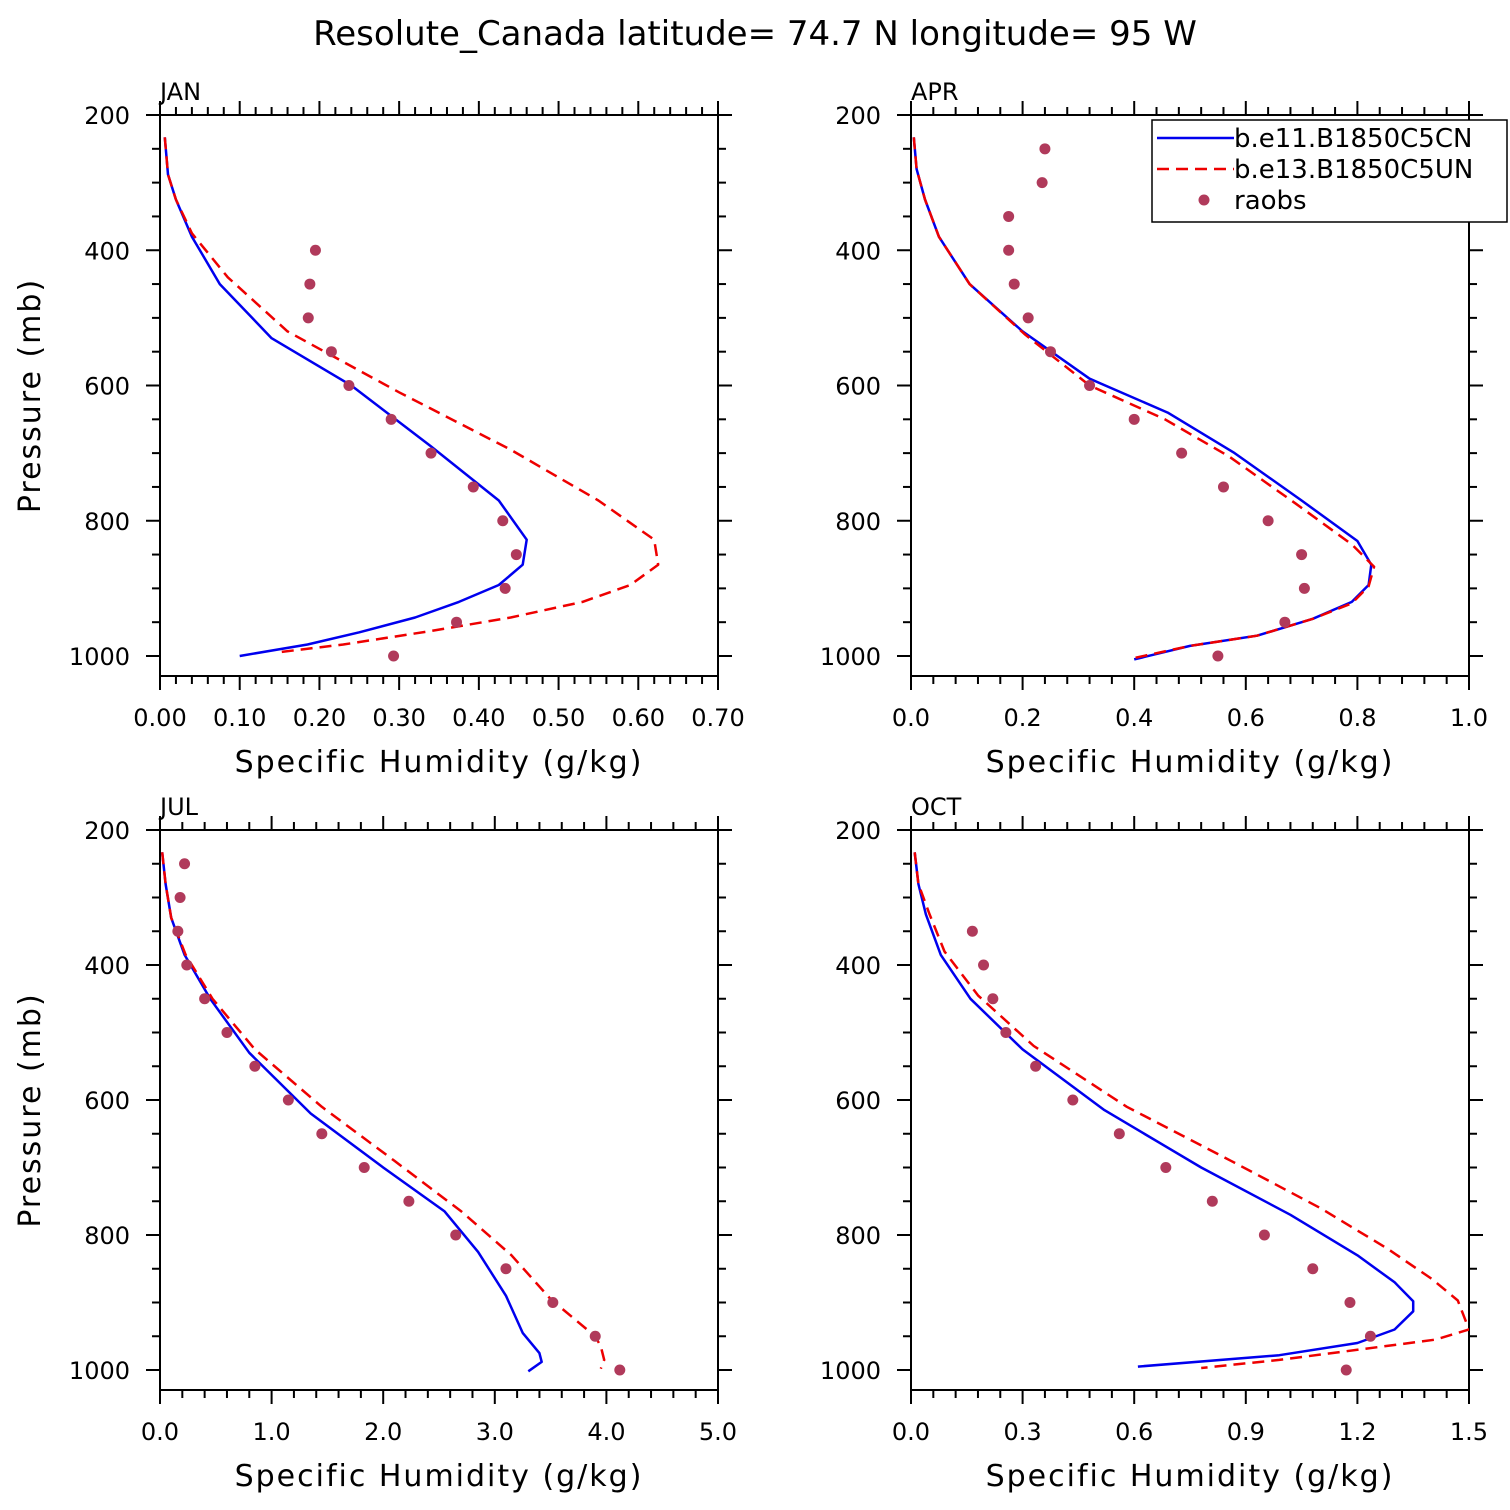  What do you see at coordinates (935, 92) in the screenshot?
I see `panel-title: APR` at bounding box center [935, 92].